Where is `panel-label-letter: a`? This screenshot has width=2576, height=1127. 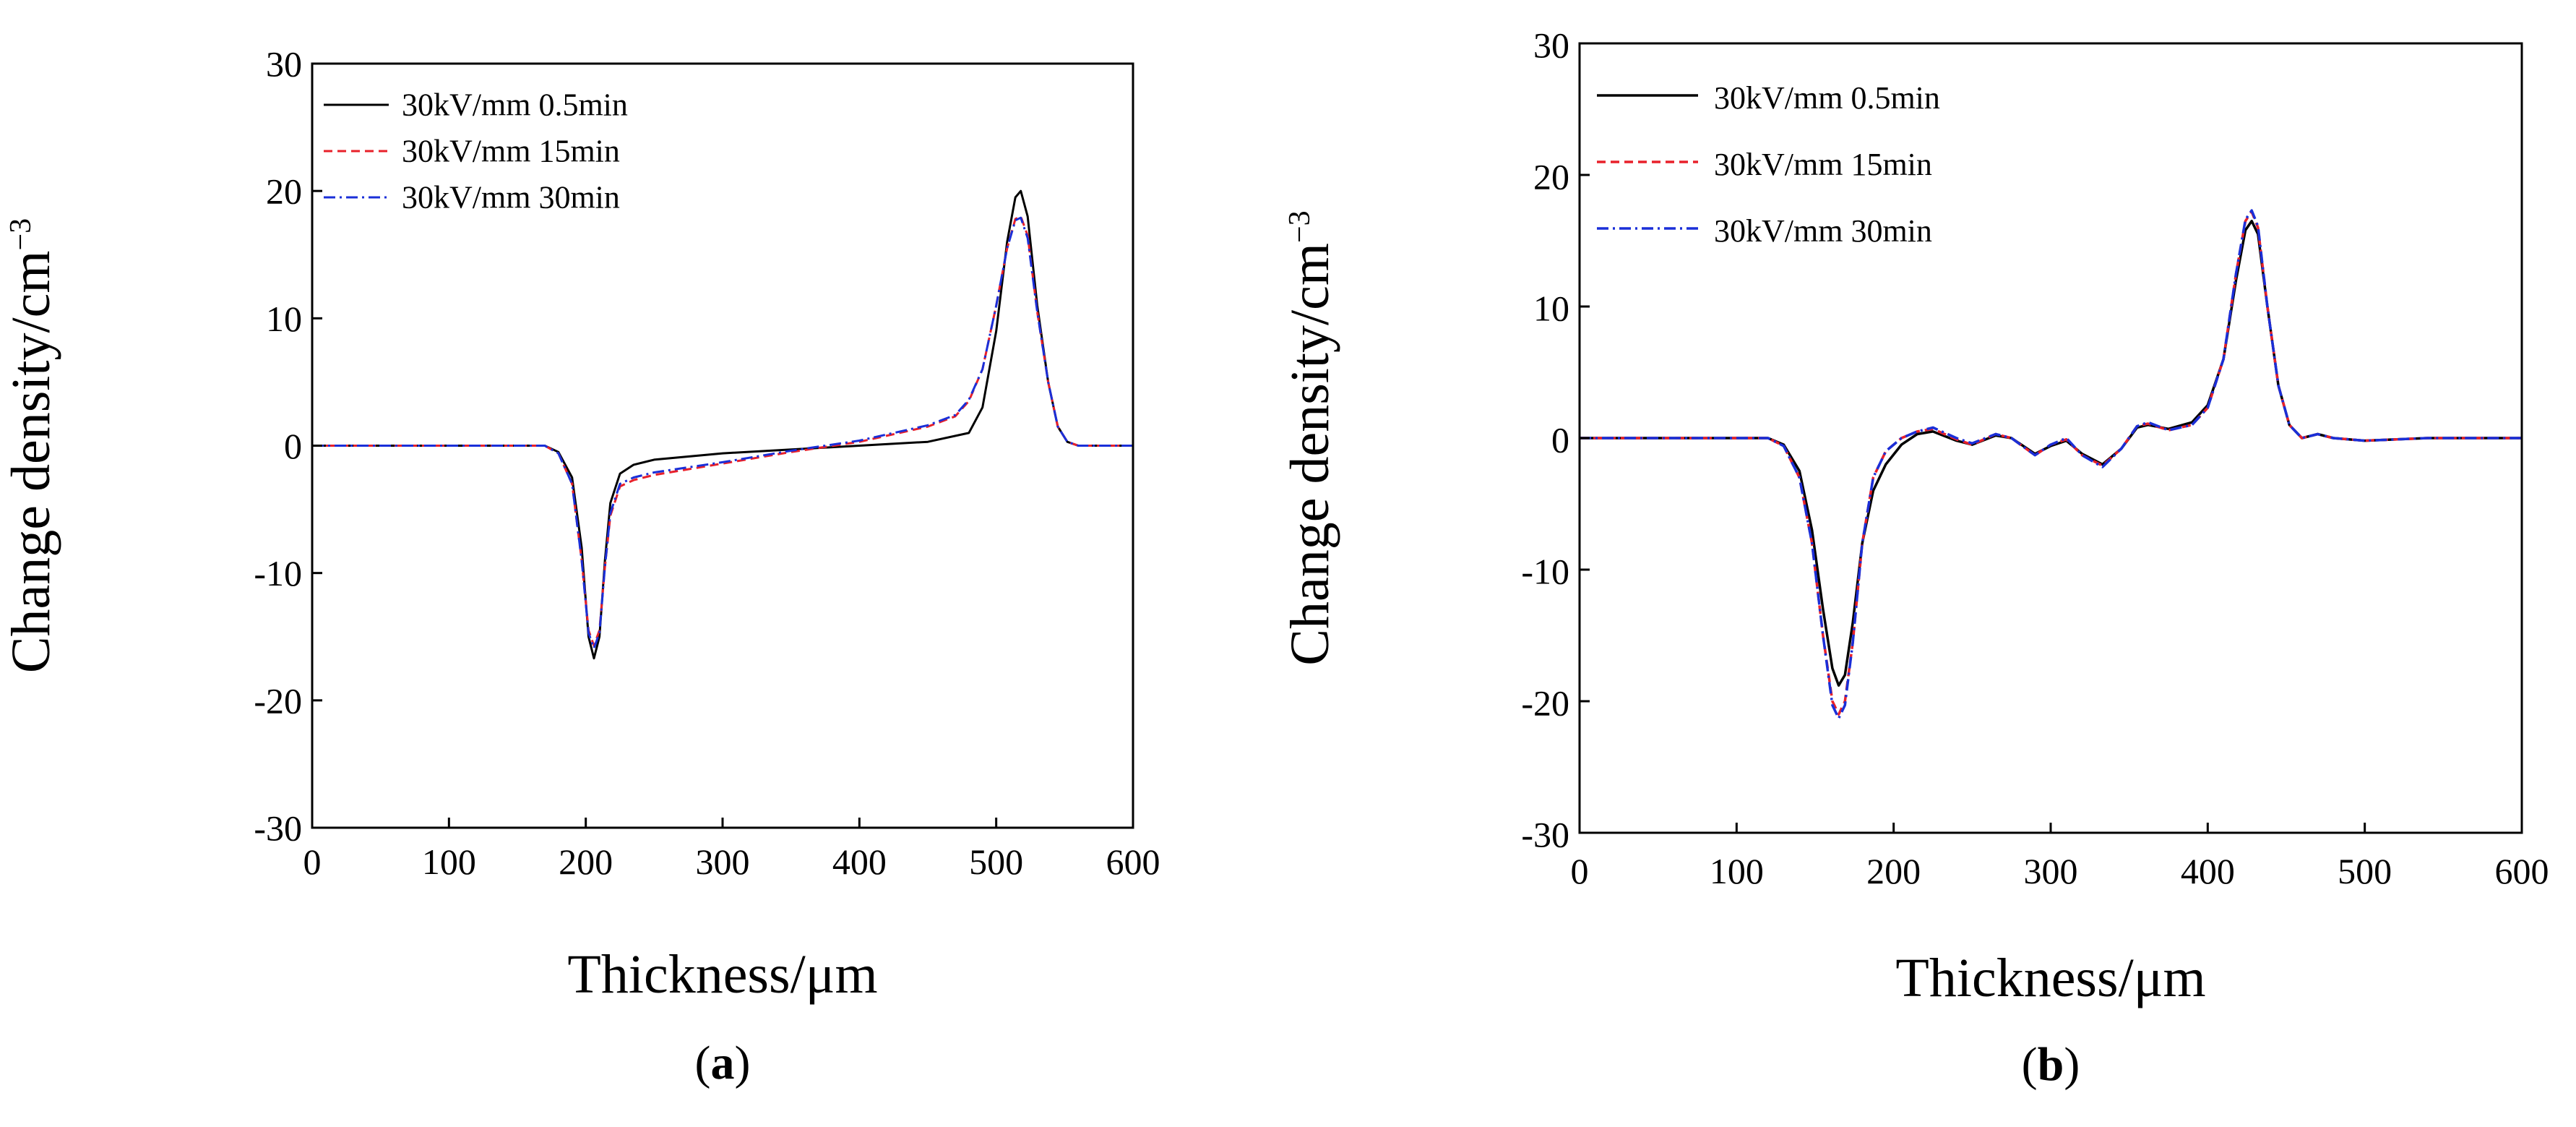
panel-label-letter: a is located at coordinates (723, 1063).